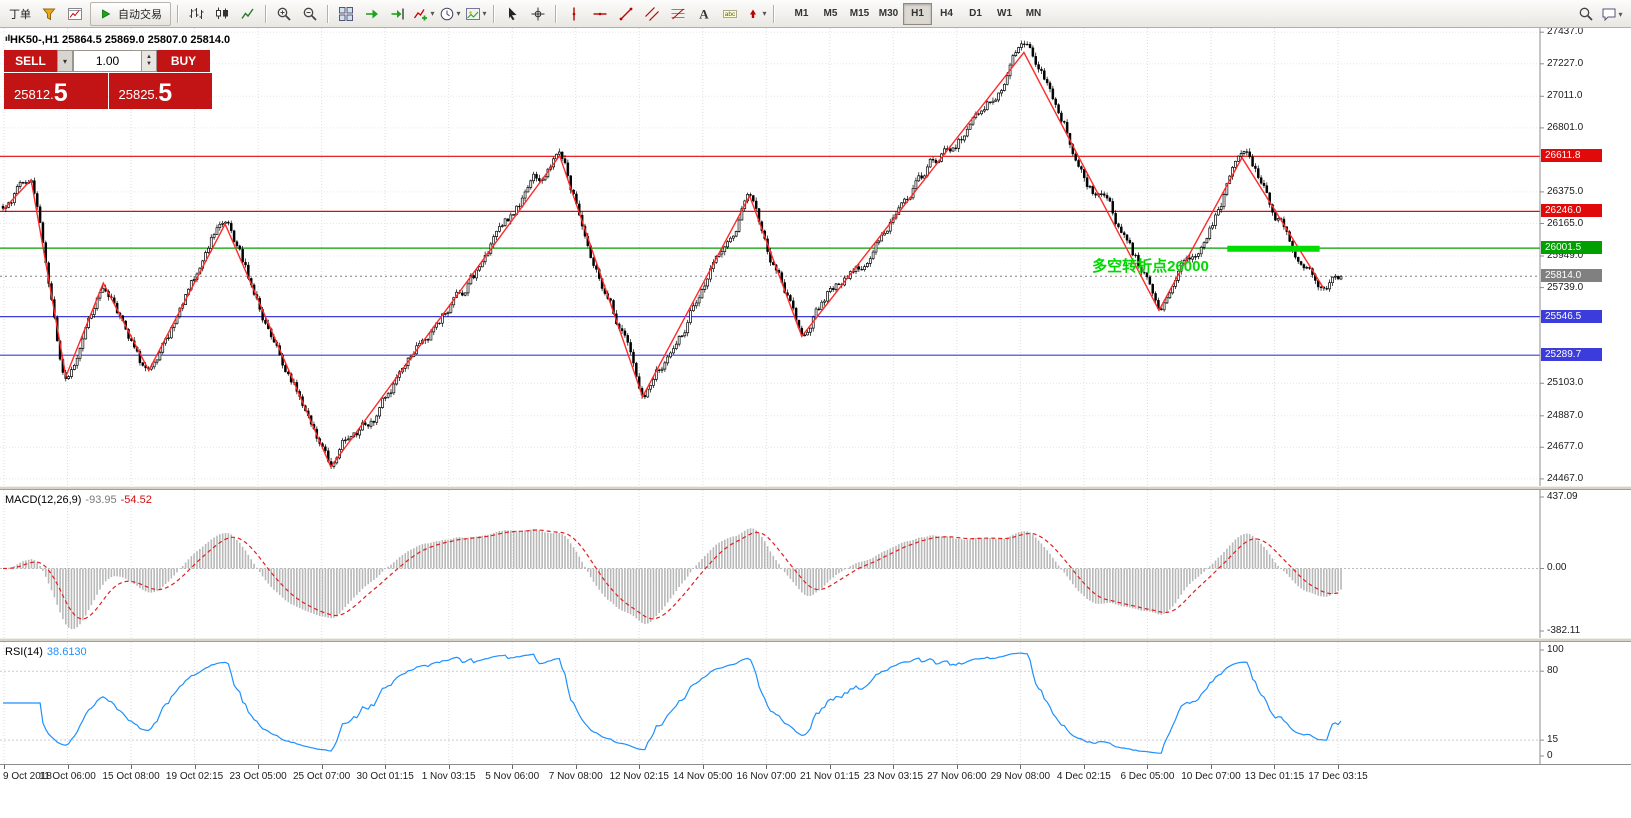 This screenshot has width=1631, height=818. Describe the element at coordinates (888, 13) in the screenshot. I see `timeframe-button-m30: M30` at that location.